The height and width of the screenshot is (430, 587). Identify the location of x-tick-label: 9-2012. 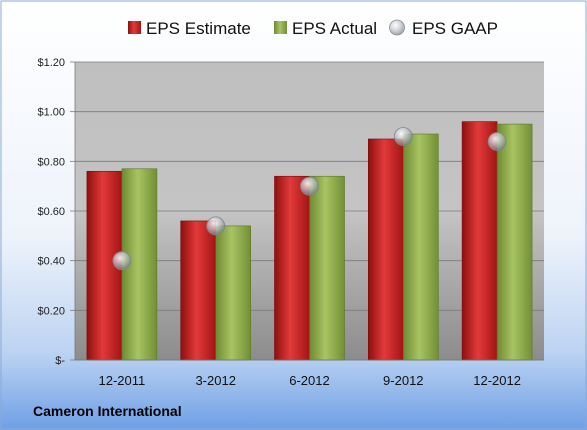
(403, 380).